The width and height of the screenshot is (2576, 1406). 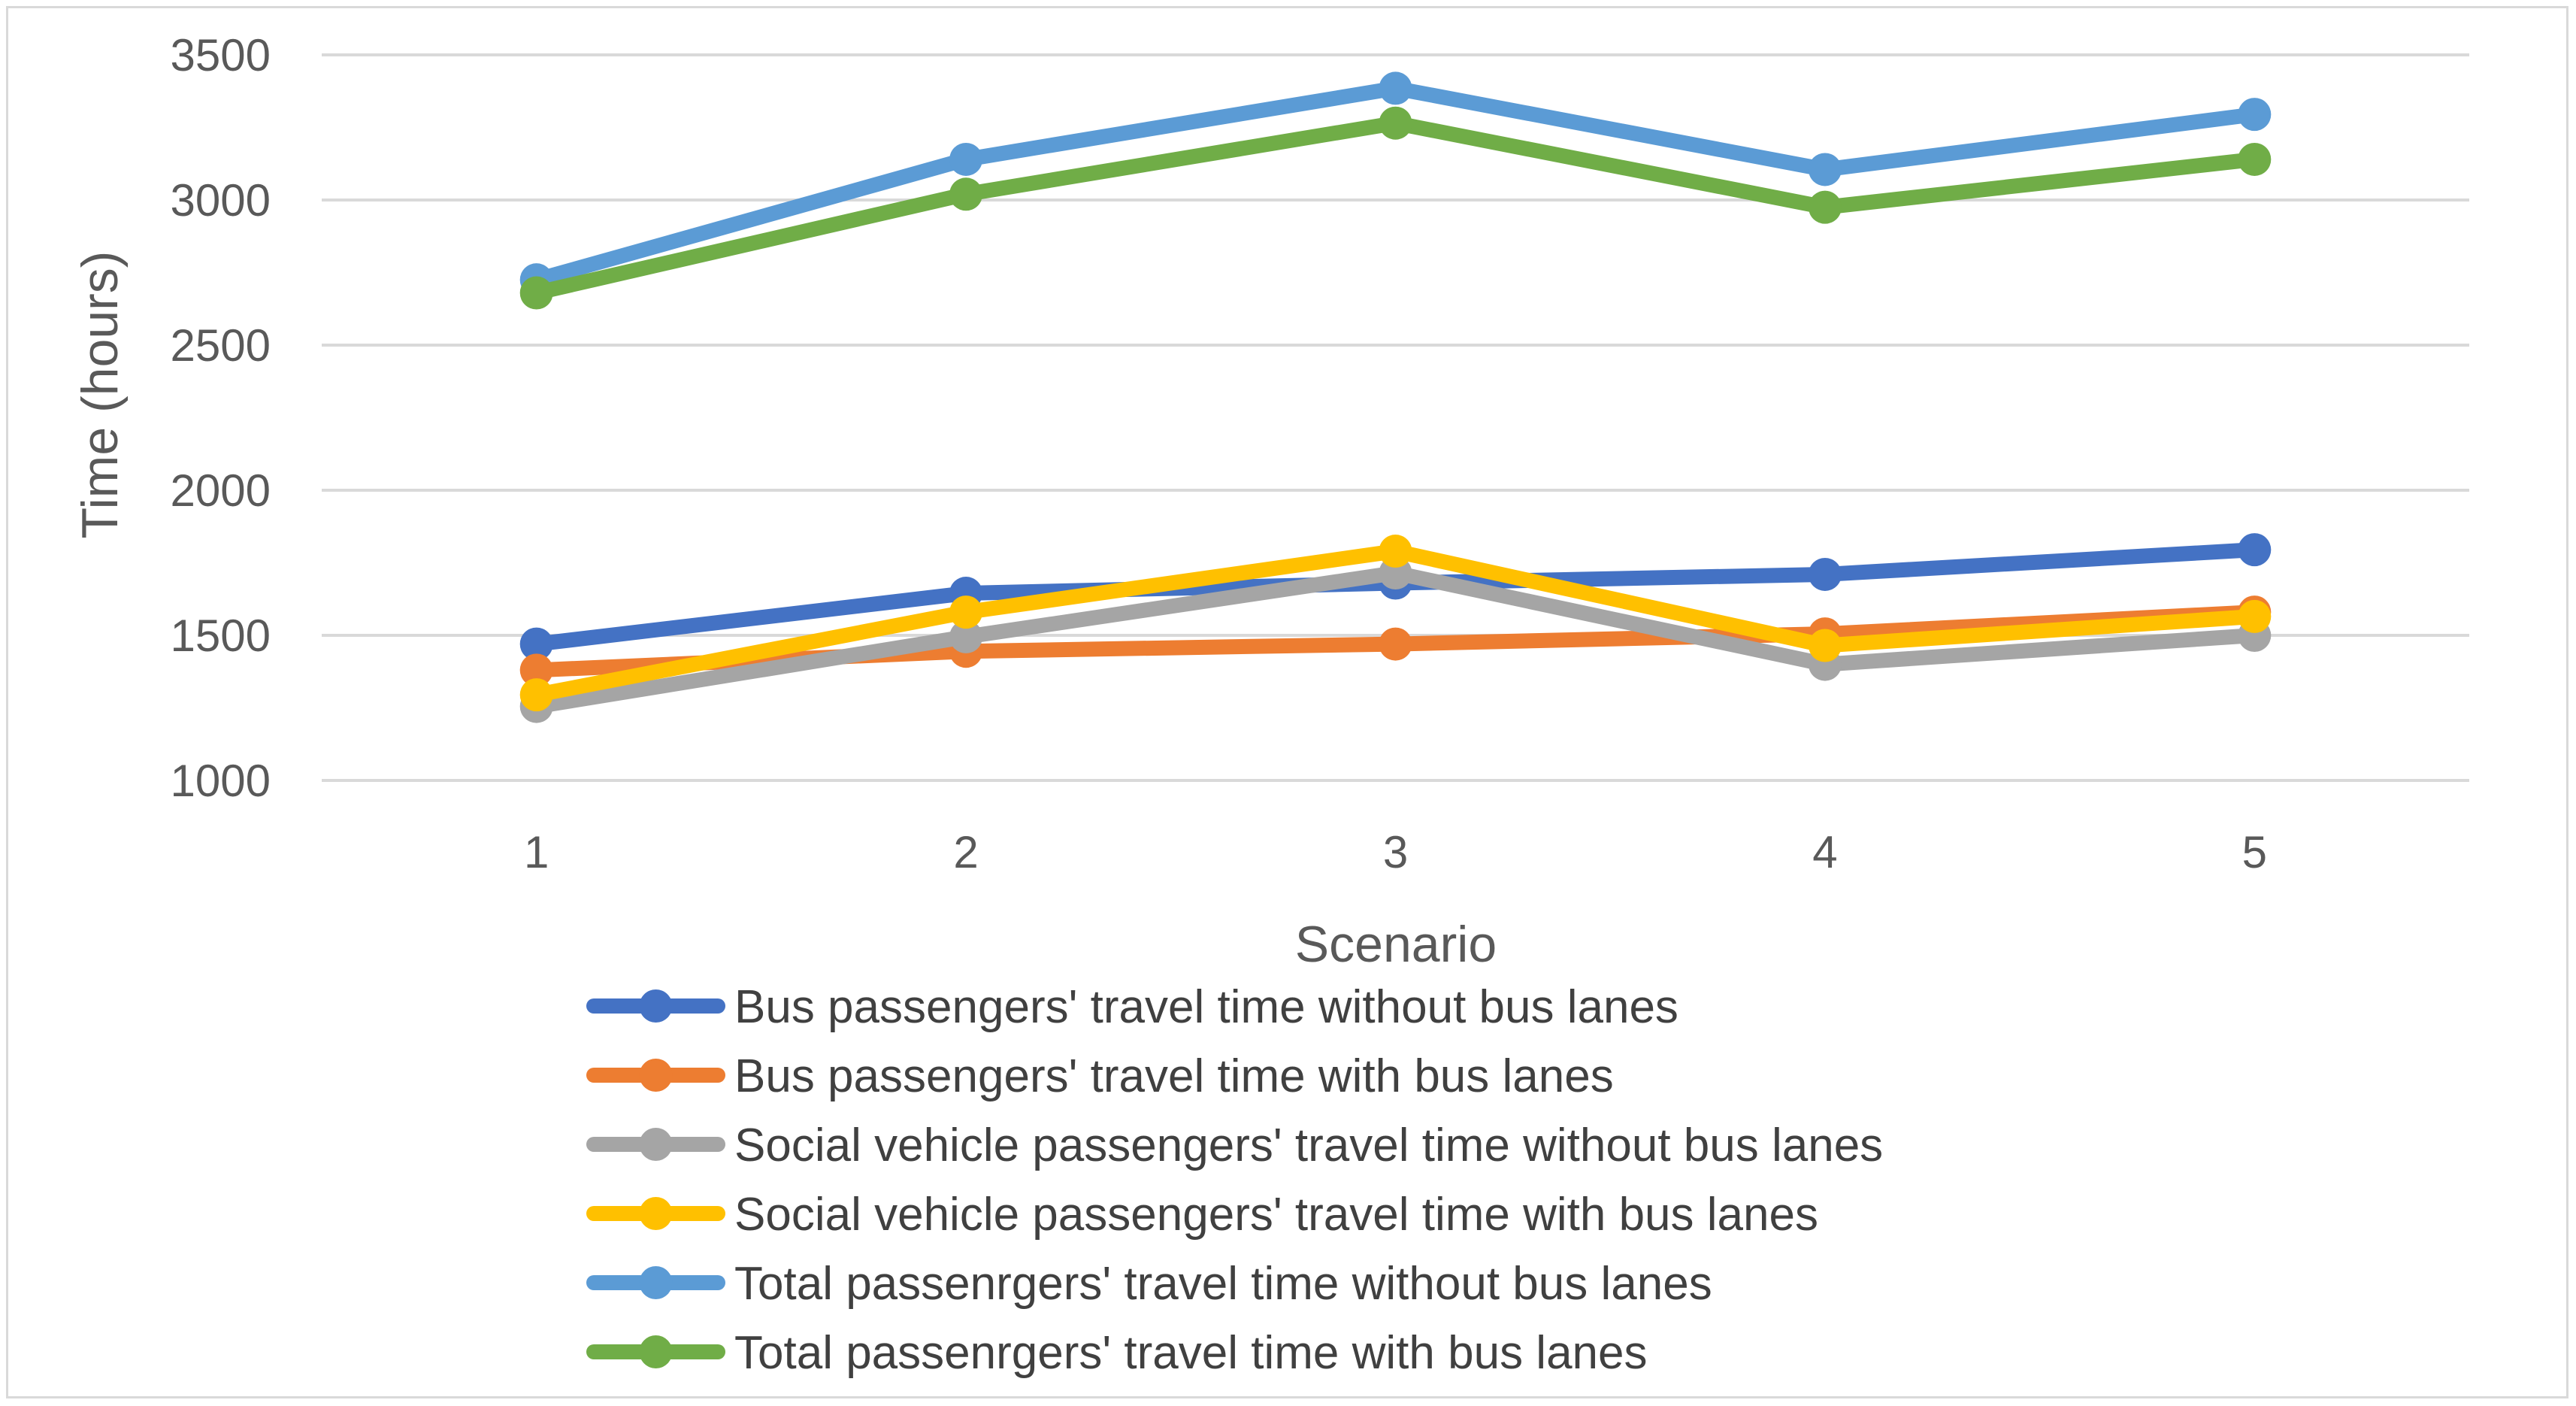 I want to click on x-axis-ticks: 1 2 3 4 5, so click(x=1395, y=852).